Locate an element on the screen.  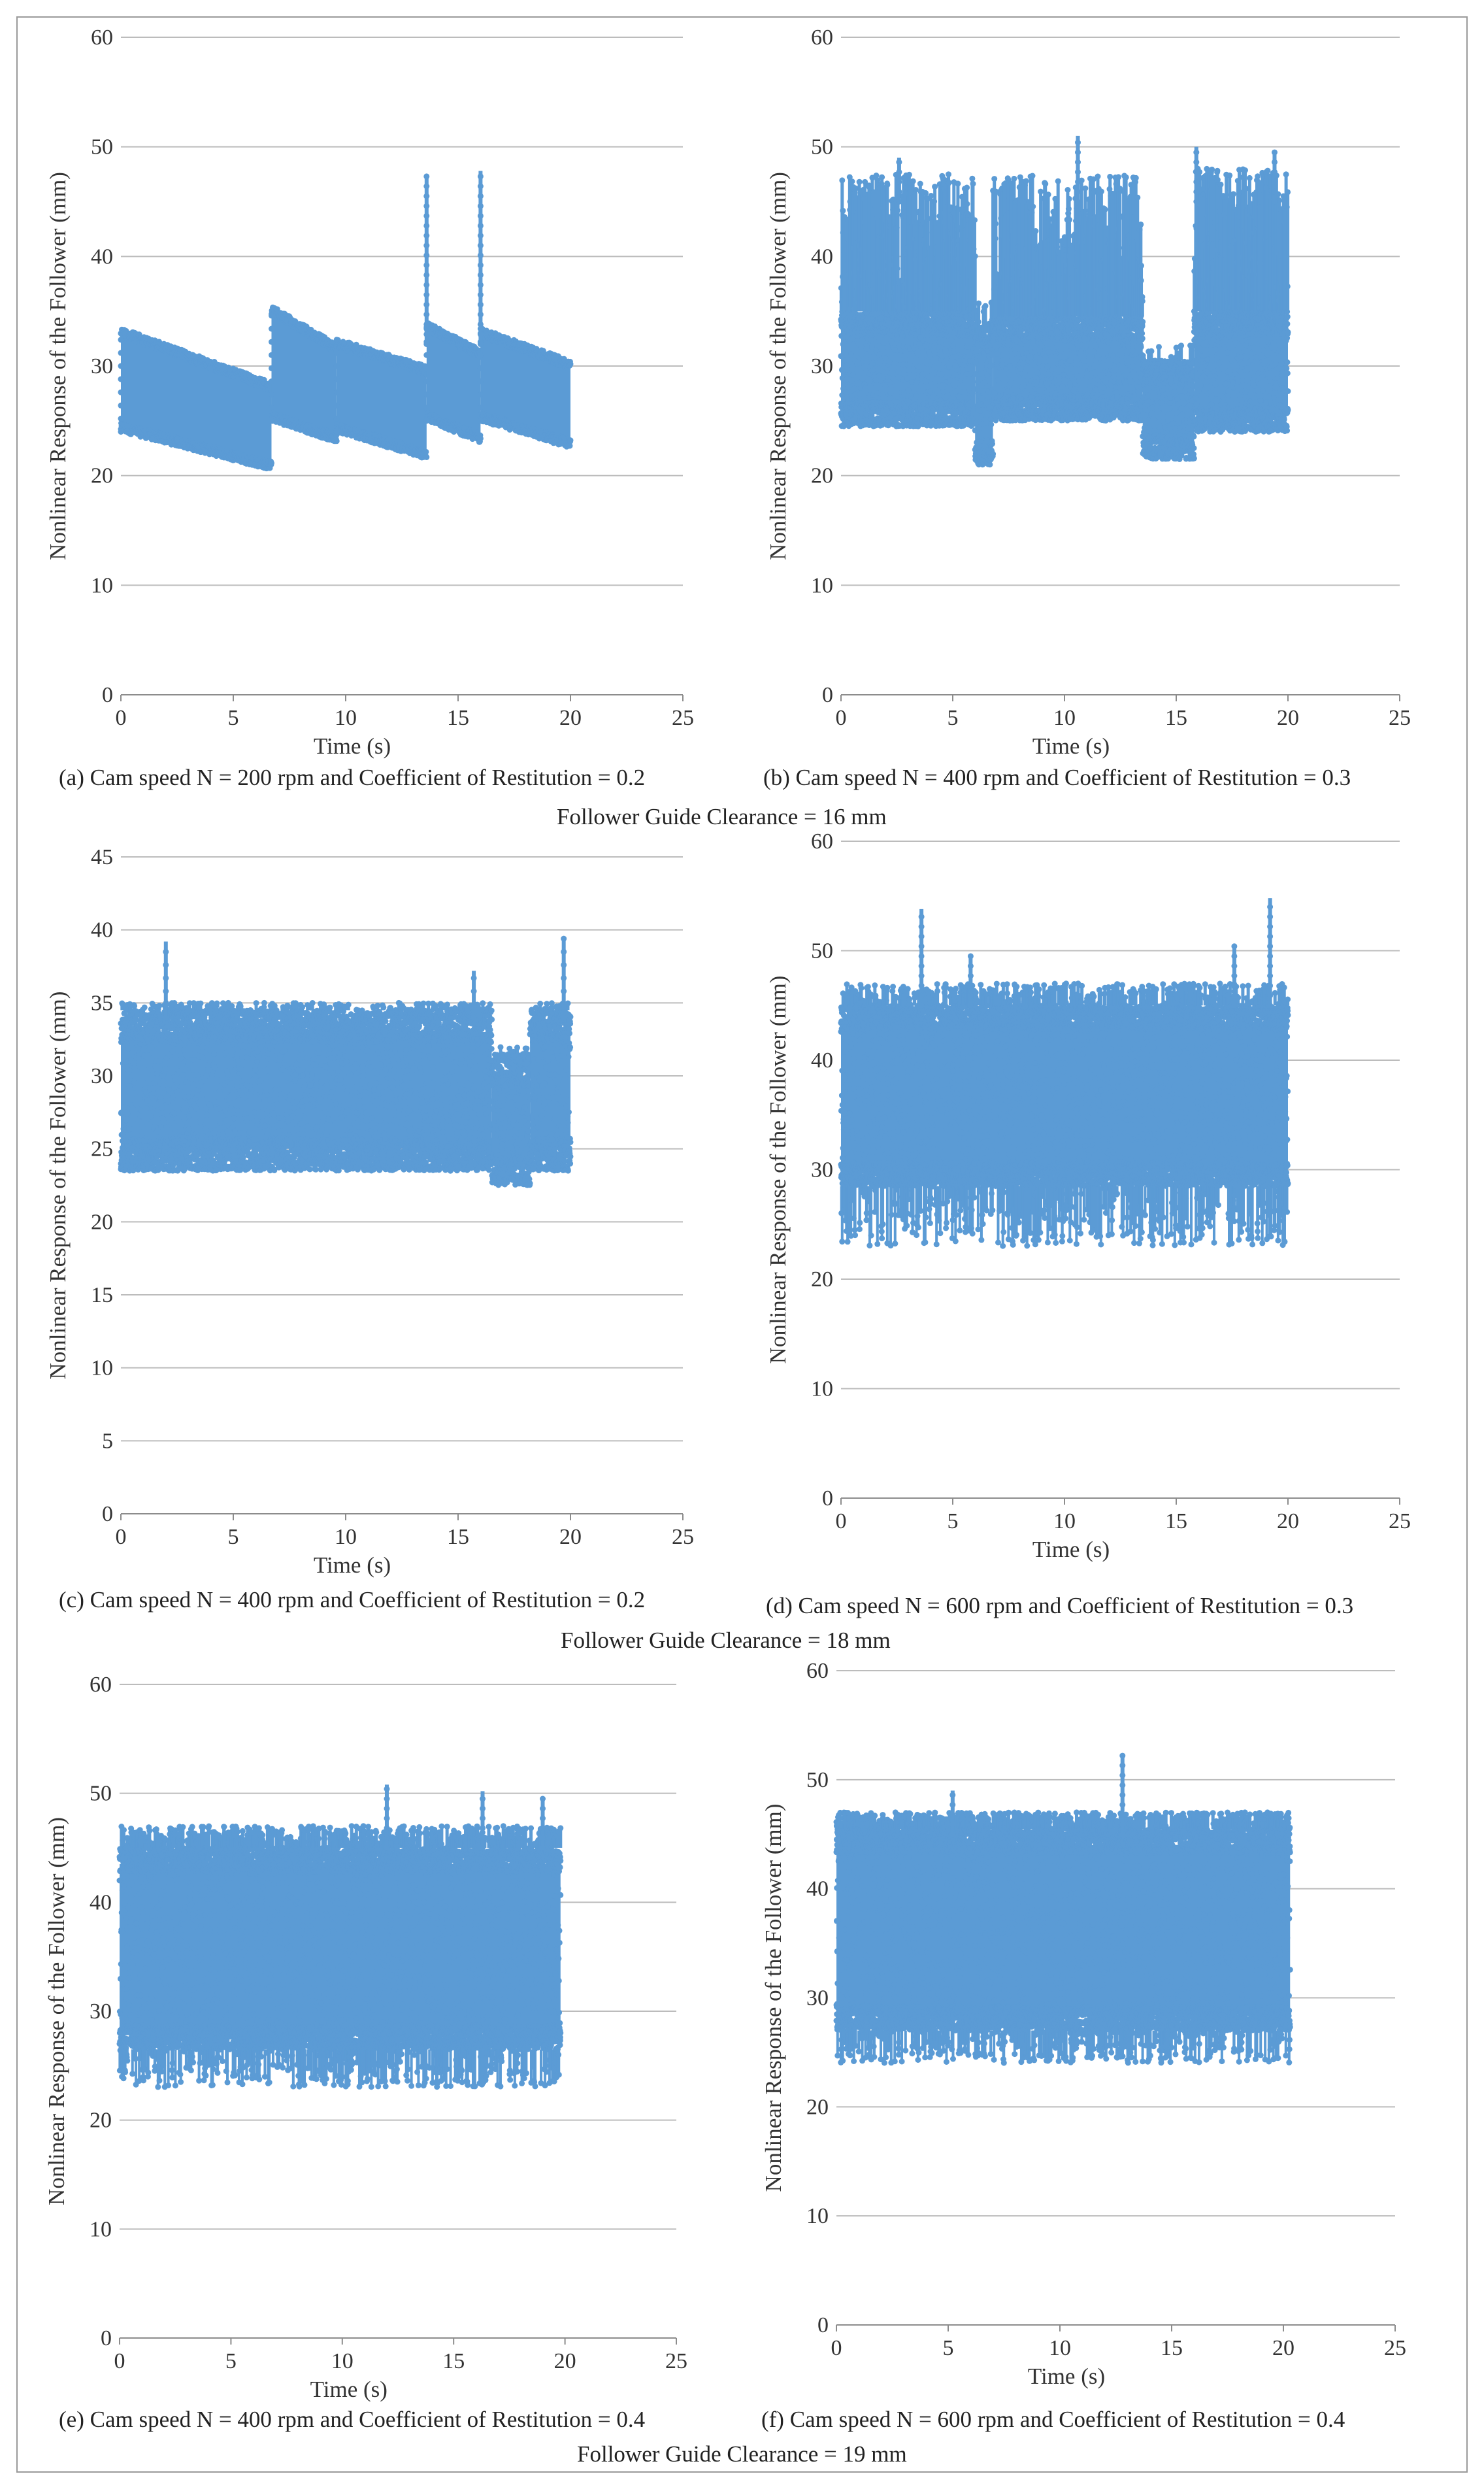
y-tick-label: 50 is located at coordinates (102, 147).